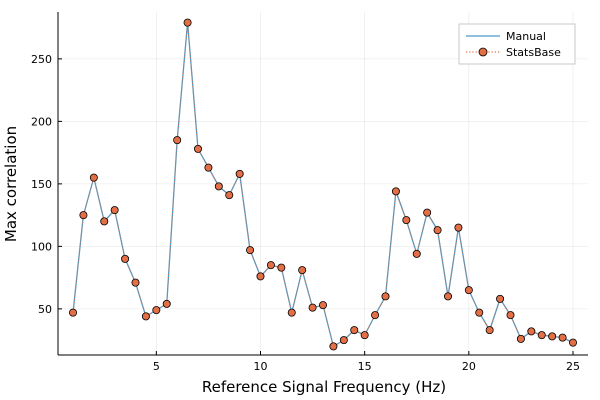 This screenshot has width=600, height=400. I want to click on legend: Manual StatsBase, so click(517, 44).